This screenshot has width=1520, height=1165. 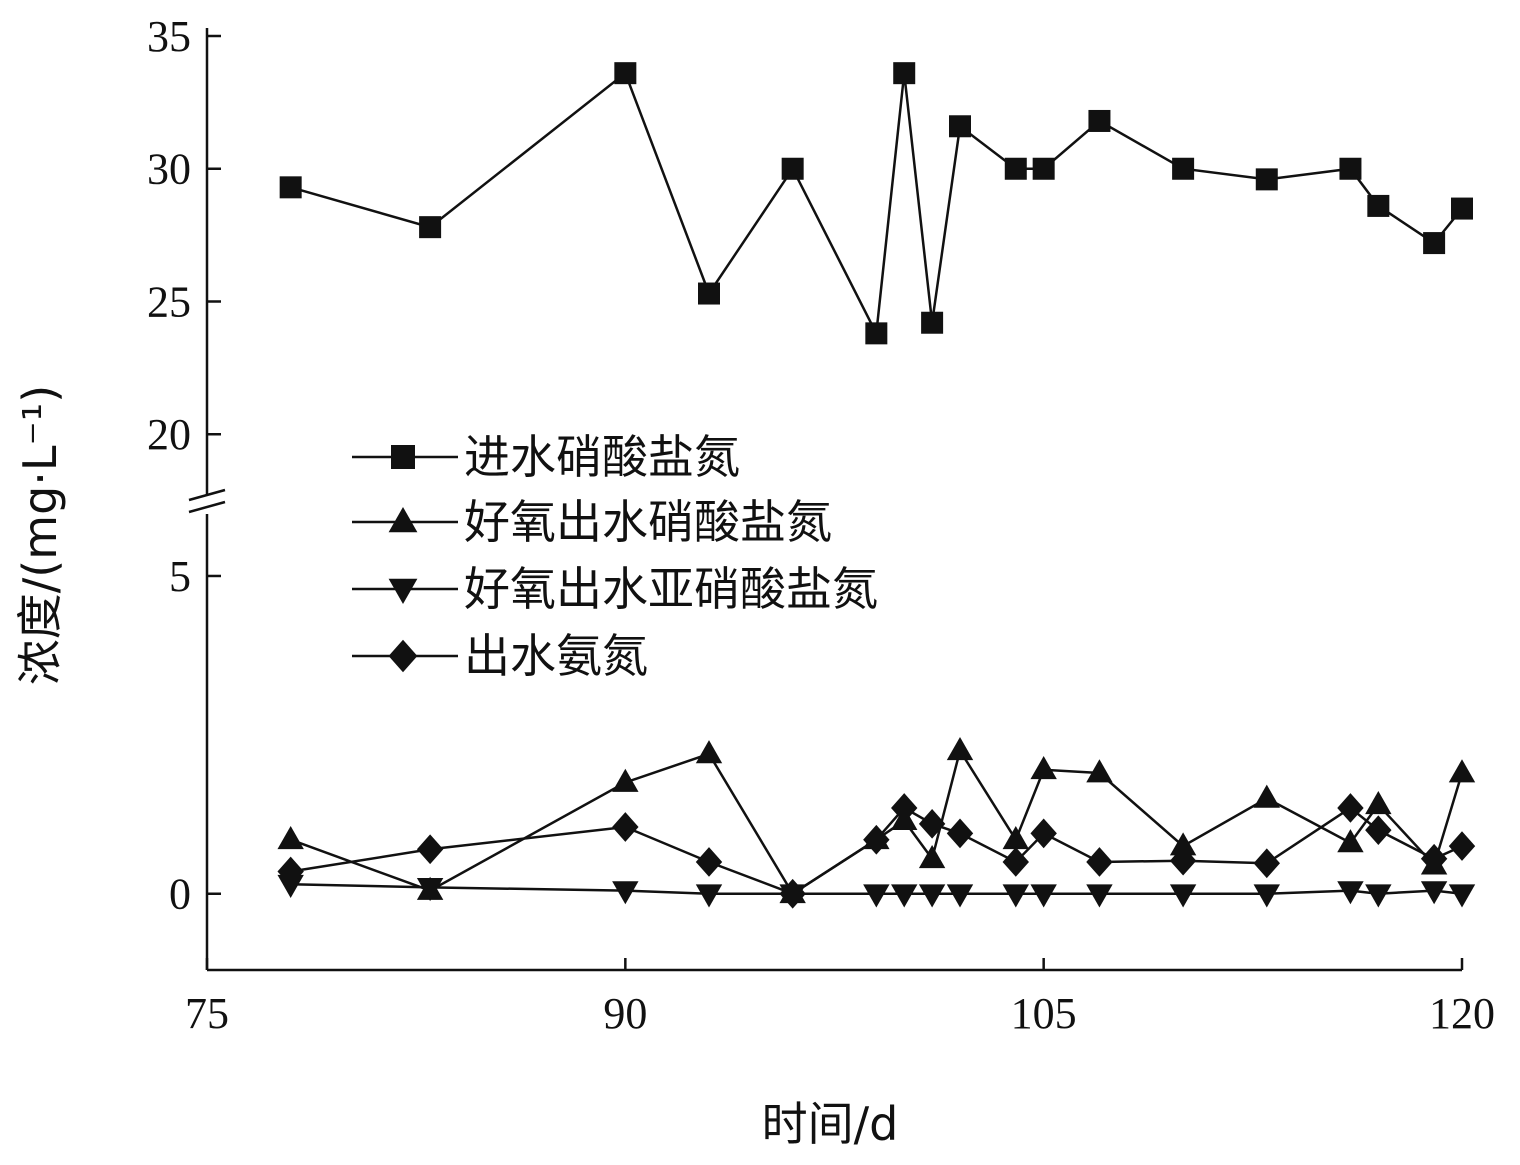 I want to click on y-tick-label: 5, so click(x=180, y=576).